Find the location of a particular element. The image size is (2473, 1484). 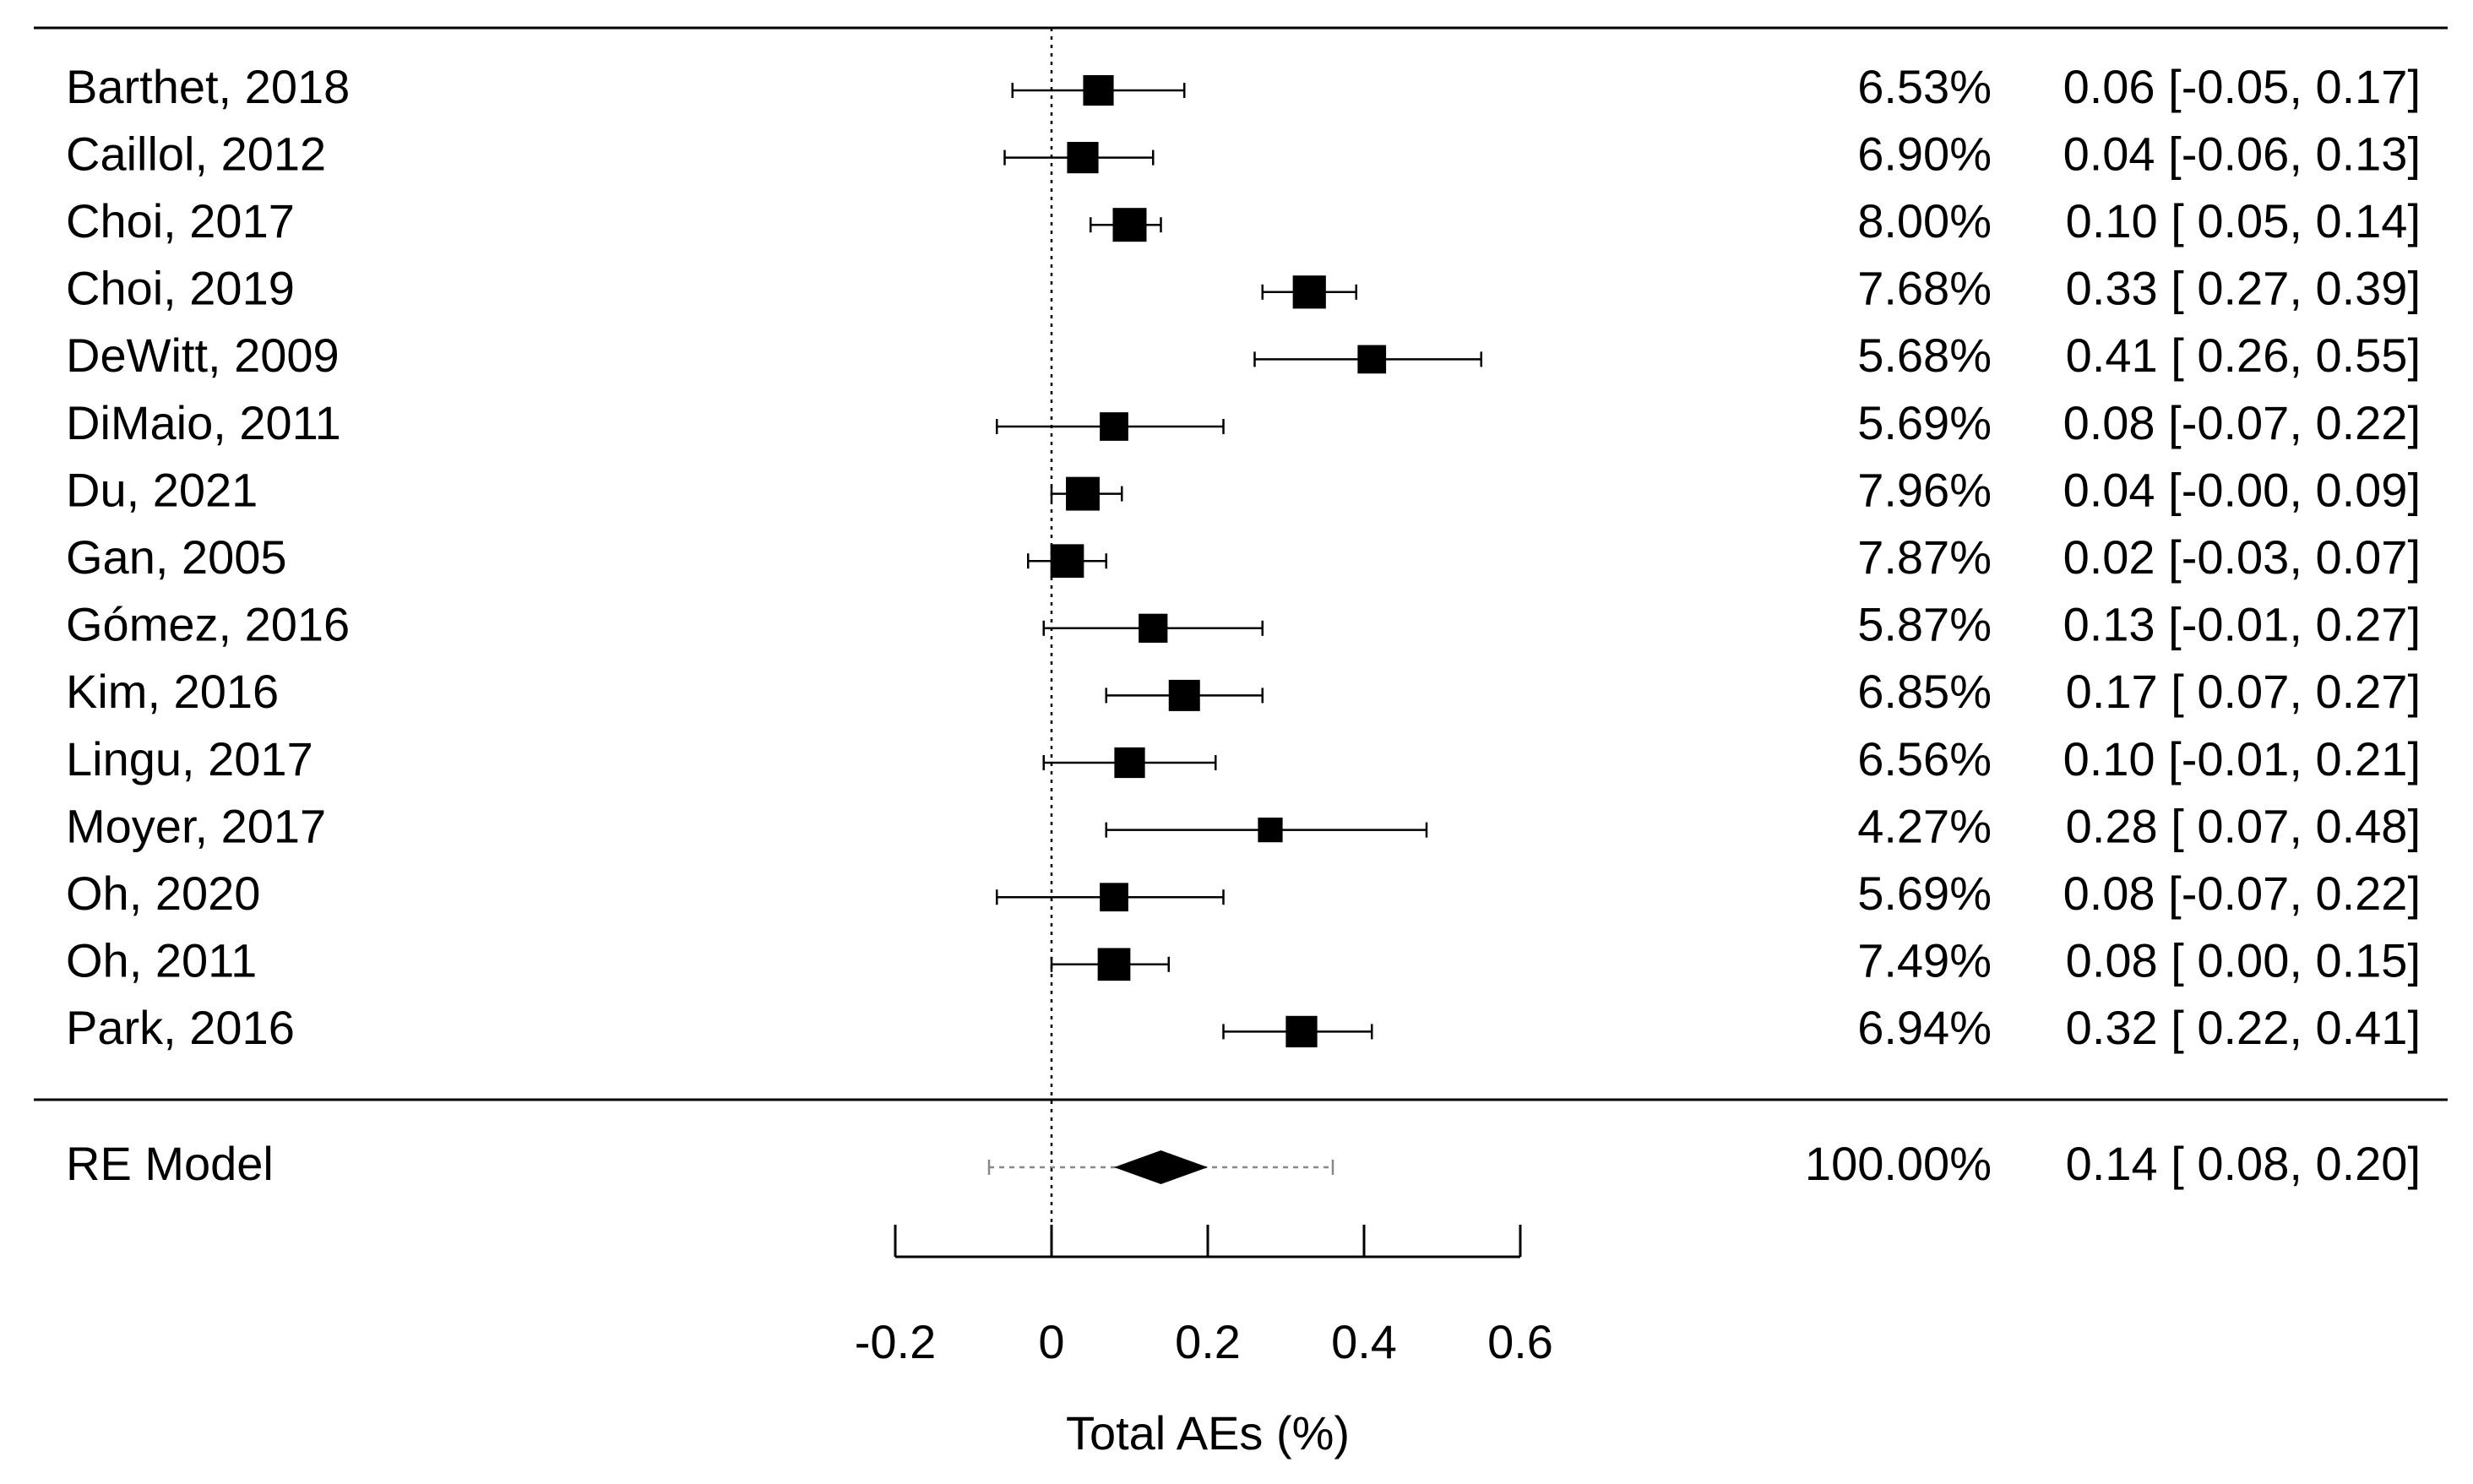

study-label: Oh, 2011 is located at coordinates (161, 960).